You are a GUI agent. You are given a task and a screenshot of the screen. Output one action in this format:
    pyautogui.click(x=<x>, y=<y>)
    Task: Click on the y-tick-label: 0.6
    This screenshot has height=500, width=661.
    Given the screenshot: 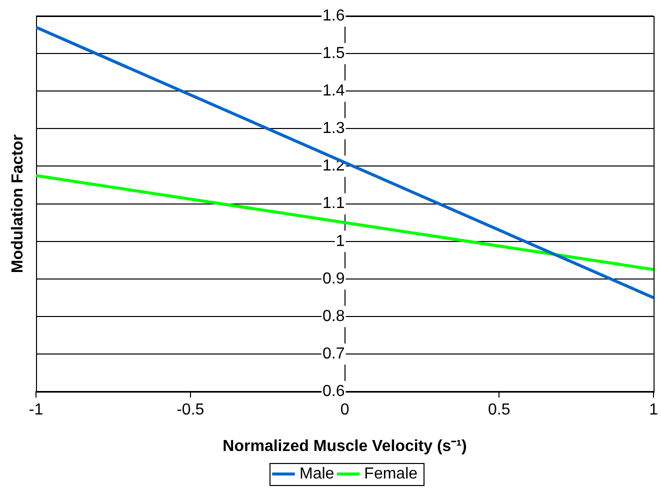 What is the action you would take?
    pyautogui.click(x=333, y=391)
    